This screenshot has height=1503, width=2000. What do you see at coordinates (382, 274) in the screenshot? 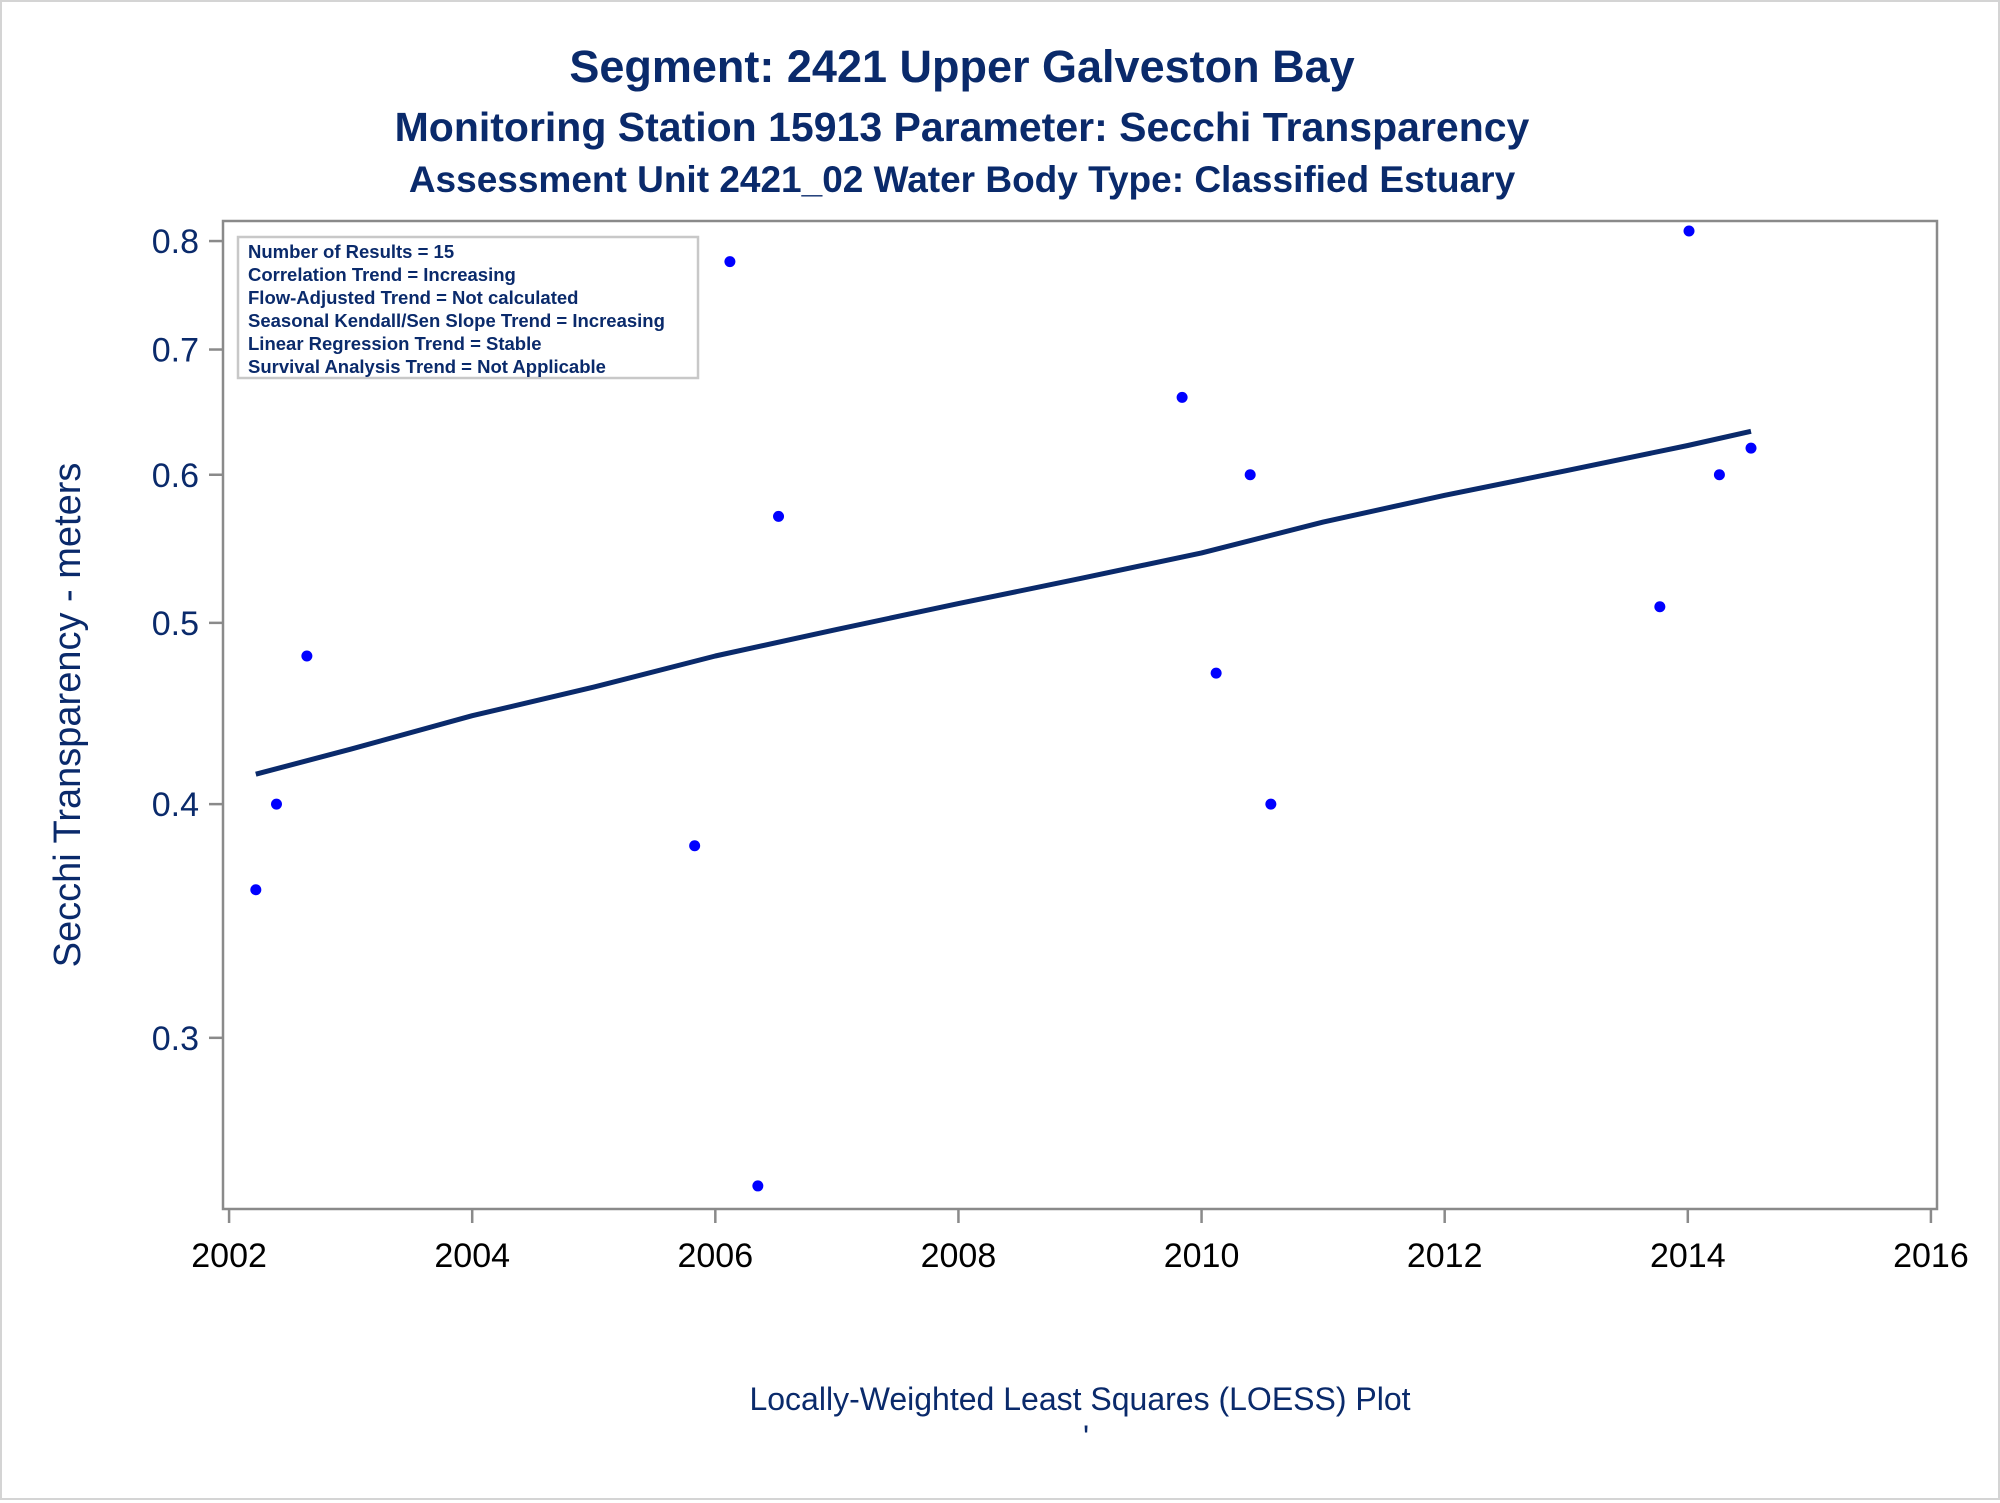
I see `stat-correlation-trend: Correlation Trend = Increasing` at bounding box center [382, 274].